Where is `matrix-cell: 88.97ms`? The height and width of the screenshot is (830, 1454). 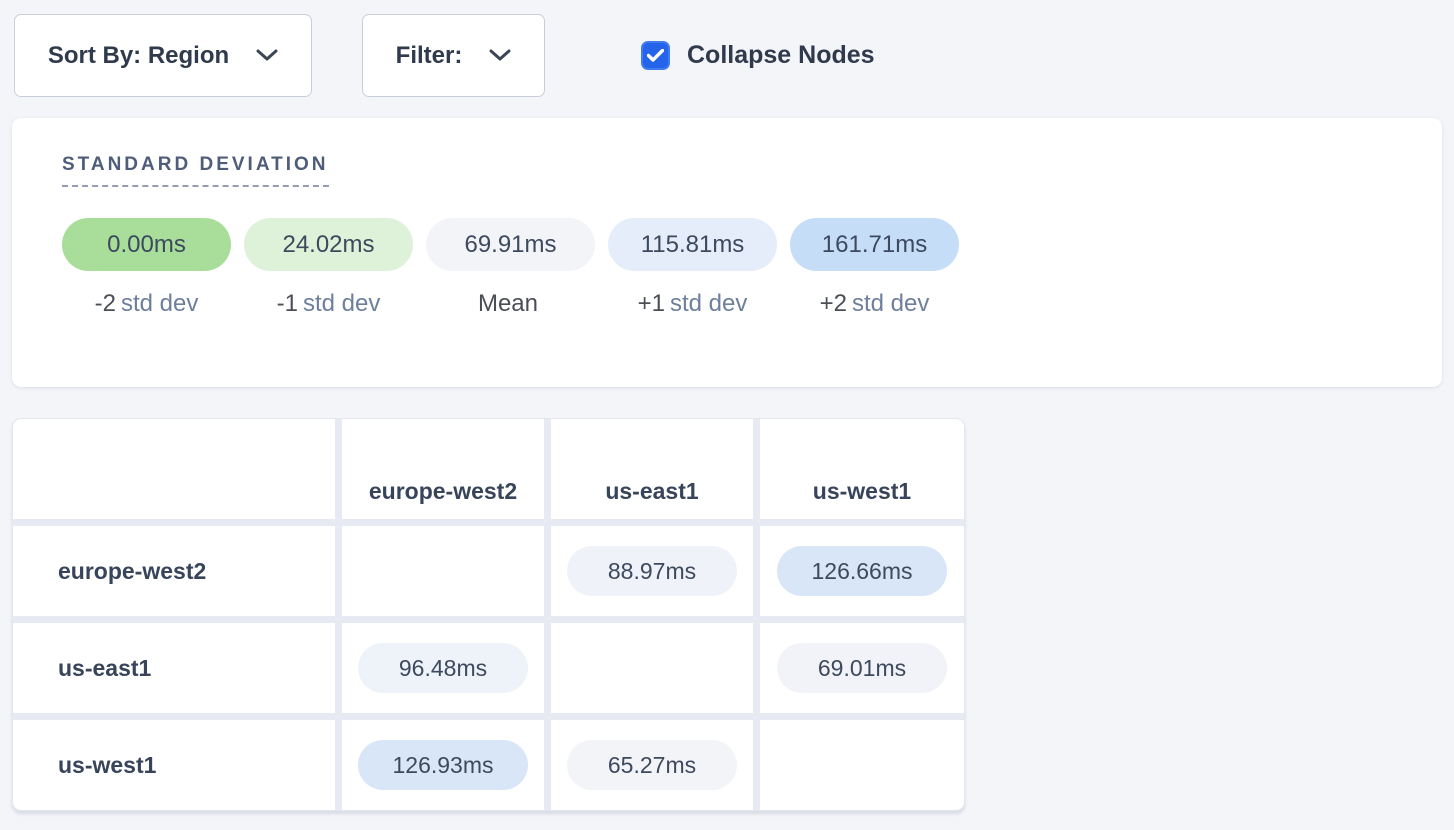 matrix-cell: 88.97ms is located at coordinates (652, 571).